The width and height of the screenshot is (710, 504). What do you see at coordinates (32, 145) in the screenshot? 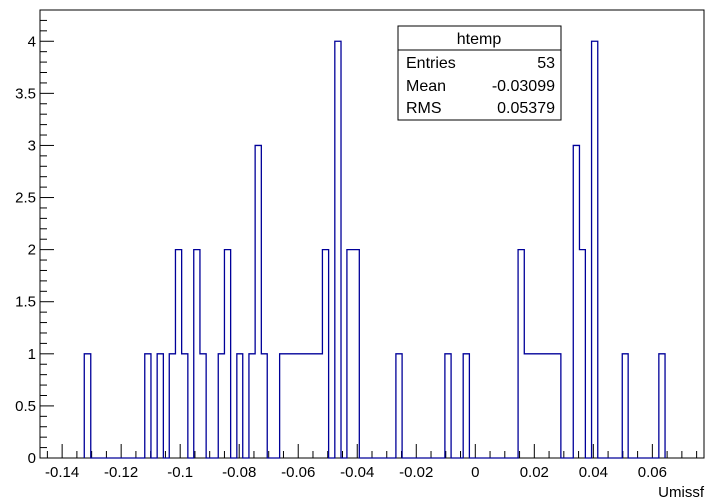
I see `y-tick-label: 3` at bounding box center [32, 145].